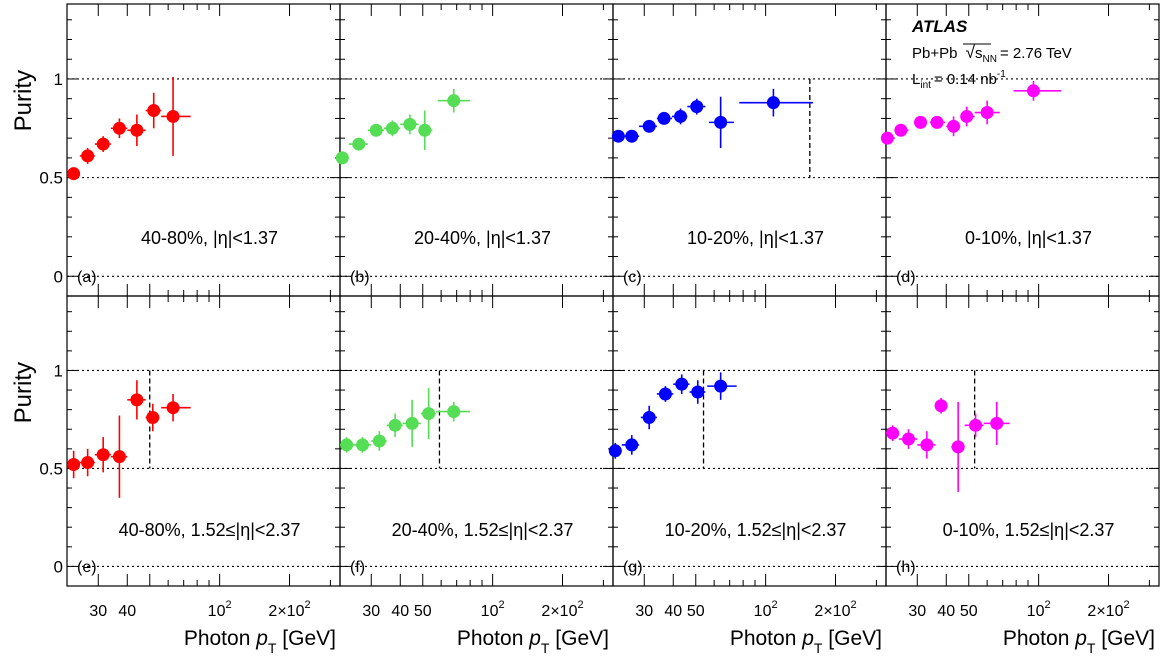  What do you see at coordinates (23, 100) in the screenshot?
I see `y-axis-title-top: Purity` at bounding box center [23, 100].